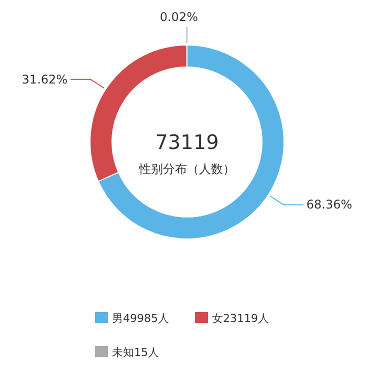 The height and width of the screenshot is (367, 377). Describe the element at coordinates (45, 79) in the screenshot. I see `data-label: 31.62%` at that location.